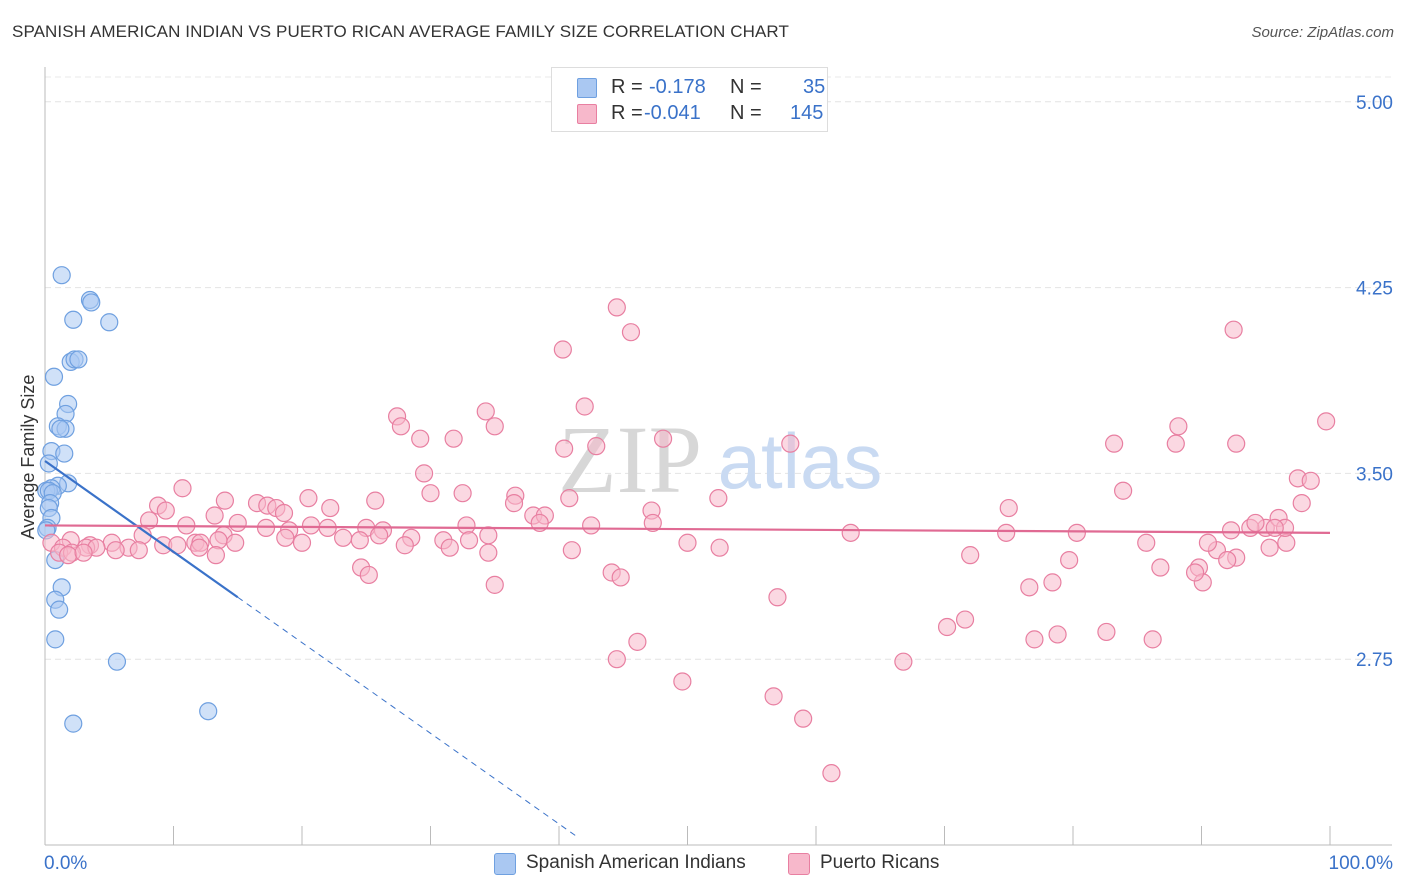 The height and width of the screenshot is (892, 1406). What do you see at coordinates (636, 862) in the screenshot?
I see `bottom-legend-label: Spanish American Indians` at bounding box center [636, 862].